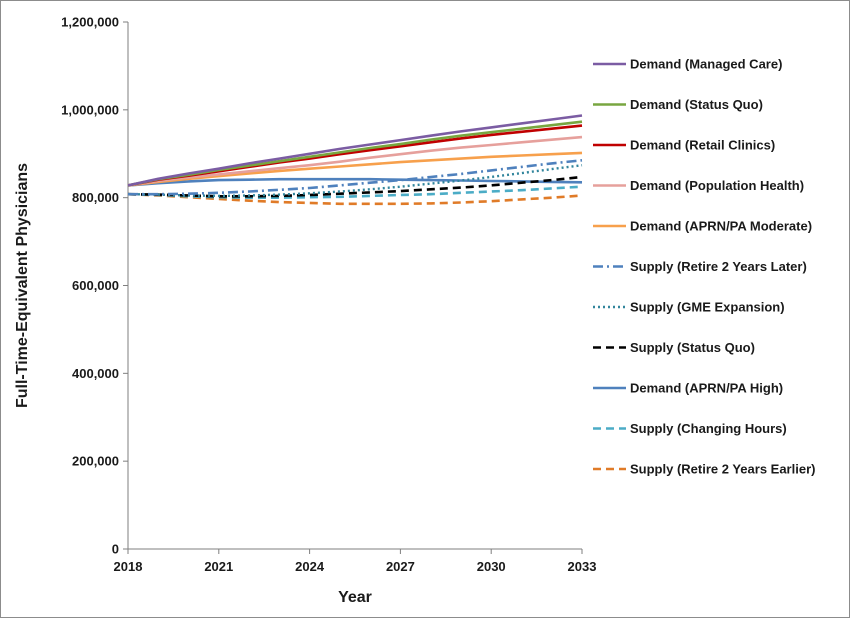 The image size is (850, 619). Describe the element at coordinates (115, 549) in the screenshot. I see `y-tick-label: 0` at that location.